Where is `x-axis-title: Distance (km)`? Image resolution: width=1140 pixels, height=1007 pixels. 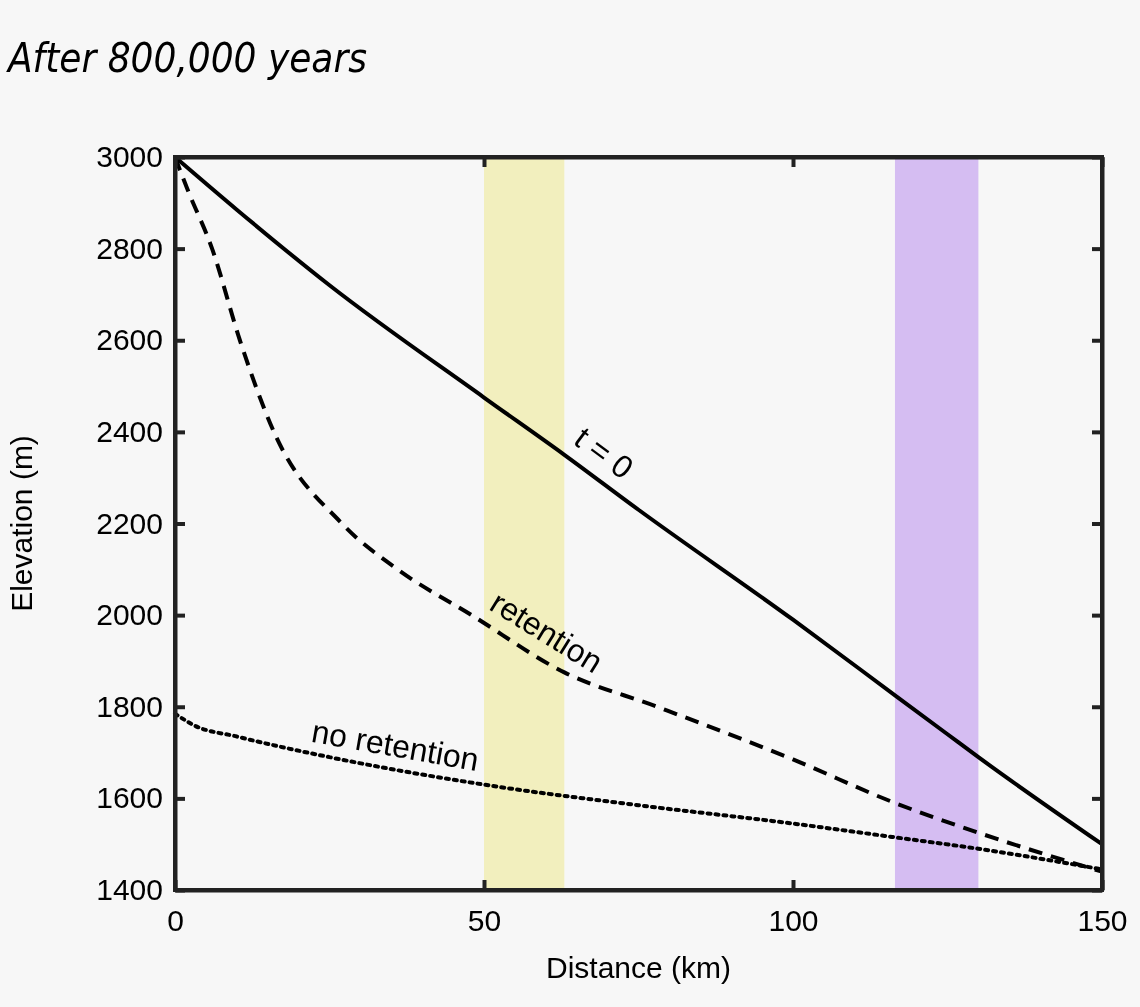 x-axis-title: Distance (km) is located at coordinates (638, 967).